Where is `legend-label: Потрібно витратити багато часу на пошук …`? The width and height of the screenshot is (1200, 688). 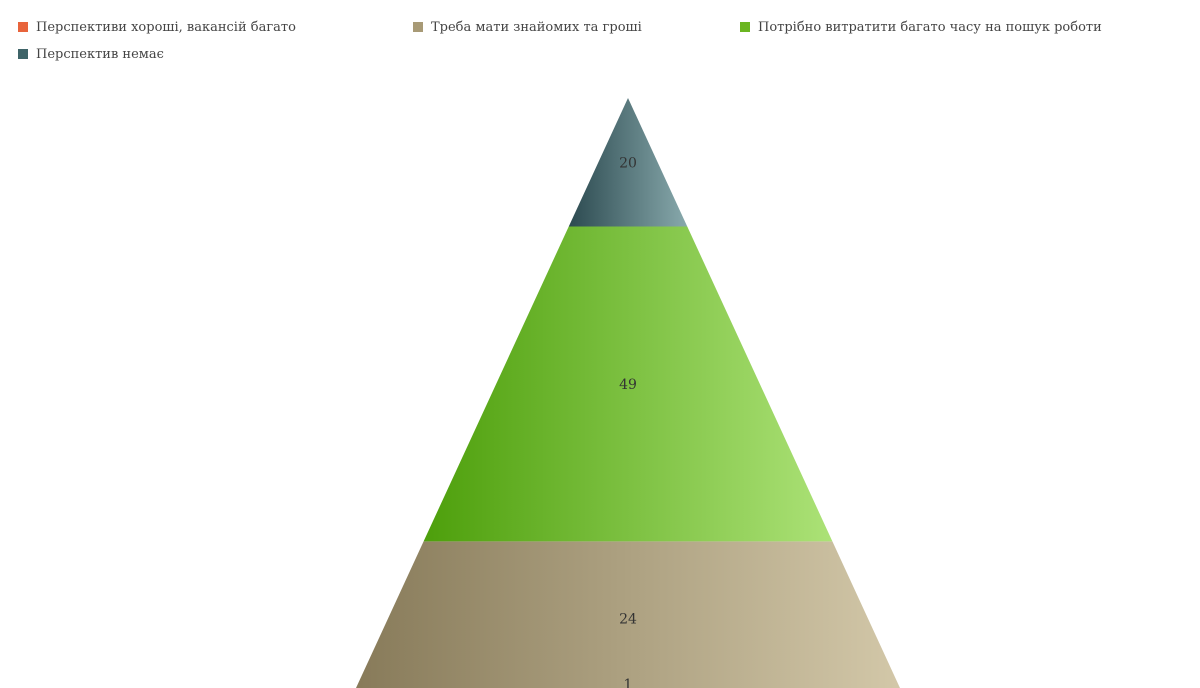 legend-label: Потрібно витратити багато часу на пошук … is located at coordinates (930, 27).